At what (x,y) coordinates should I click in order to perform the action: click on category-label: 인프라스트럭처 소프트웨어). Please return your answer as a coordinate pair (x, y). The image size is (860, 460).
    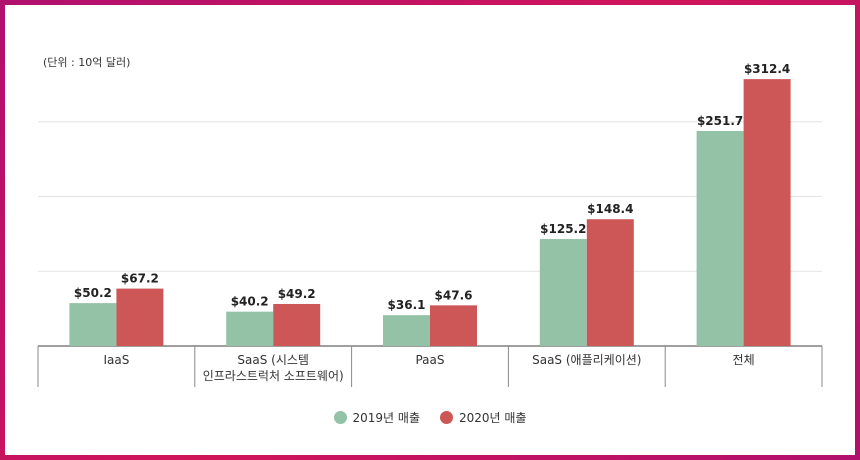
    Looking at the image, I should click on (273, 376).